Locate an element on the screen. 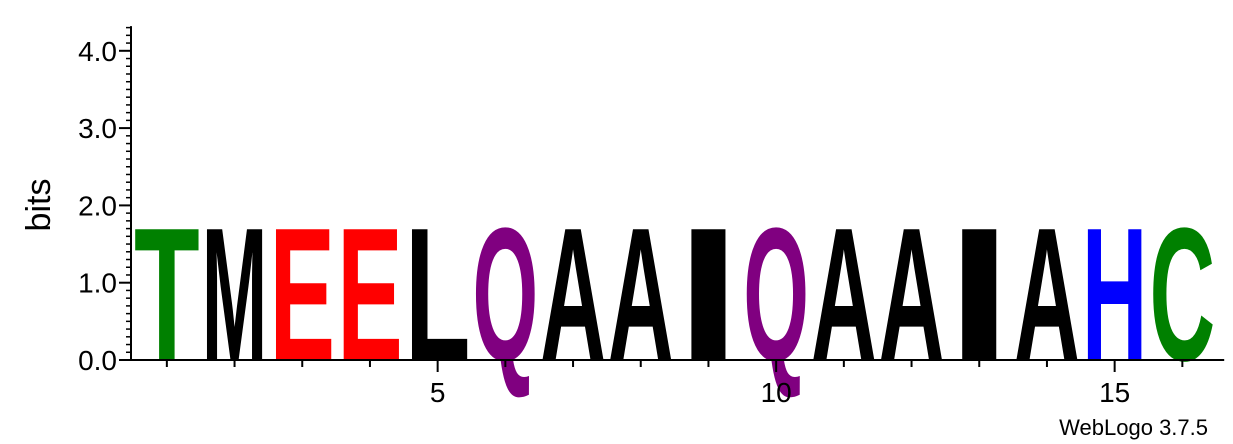 Image resolution: width=1233 pixels, height=444 pixels. y-tick-label: 4.0 is located at coordinates (97, 51).